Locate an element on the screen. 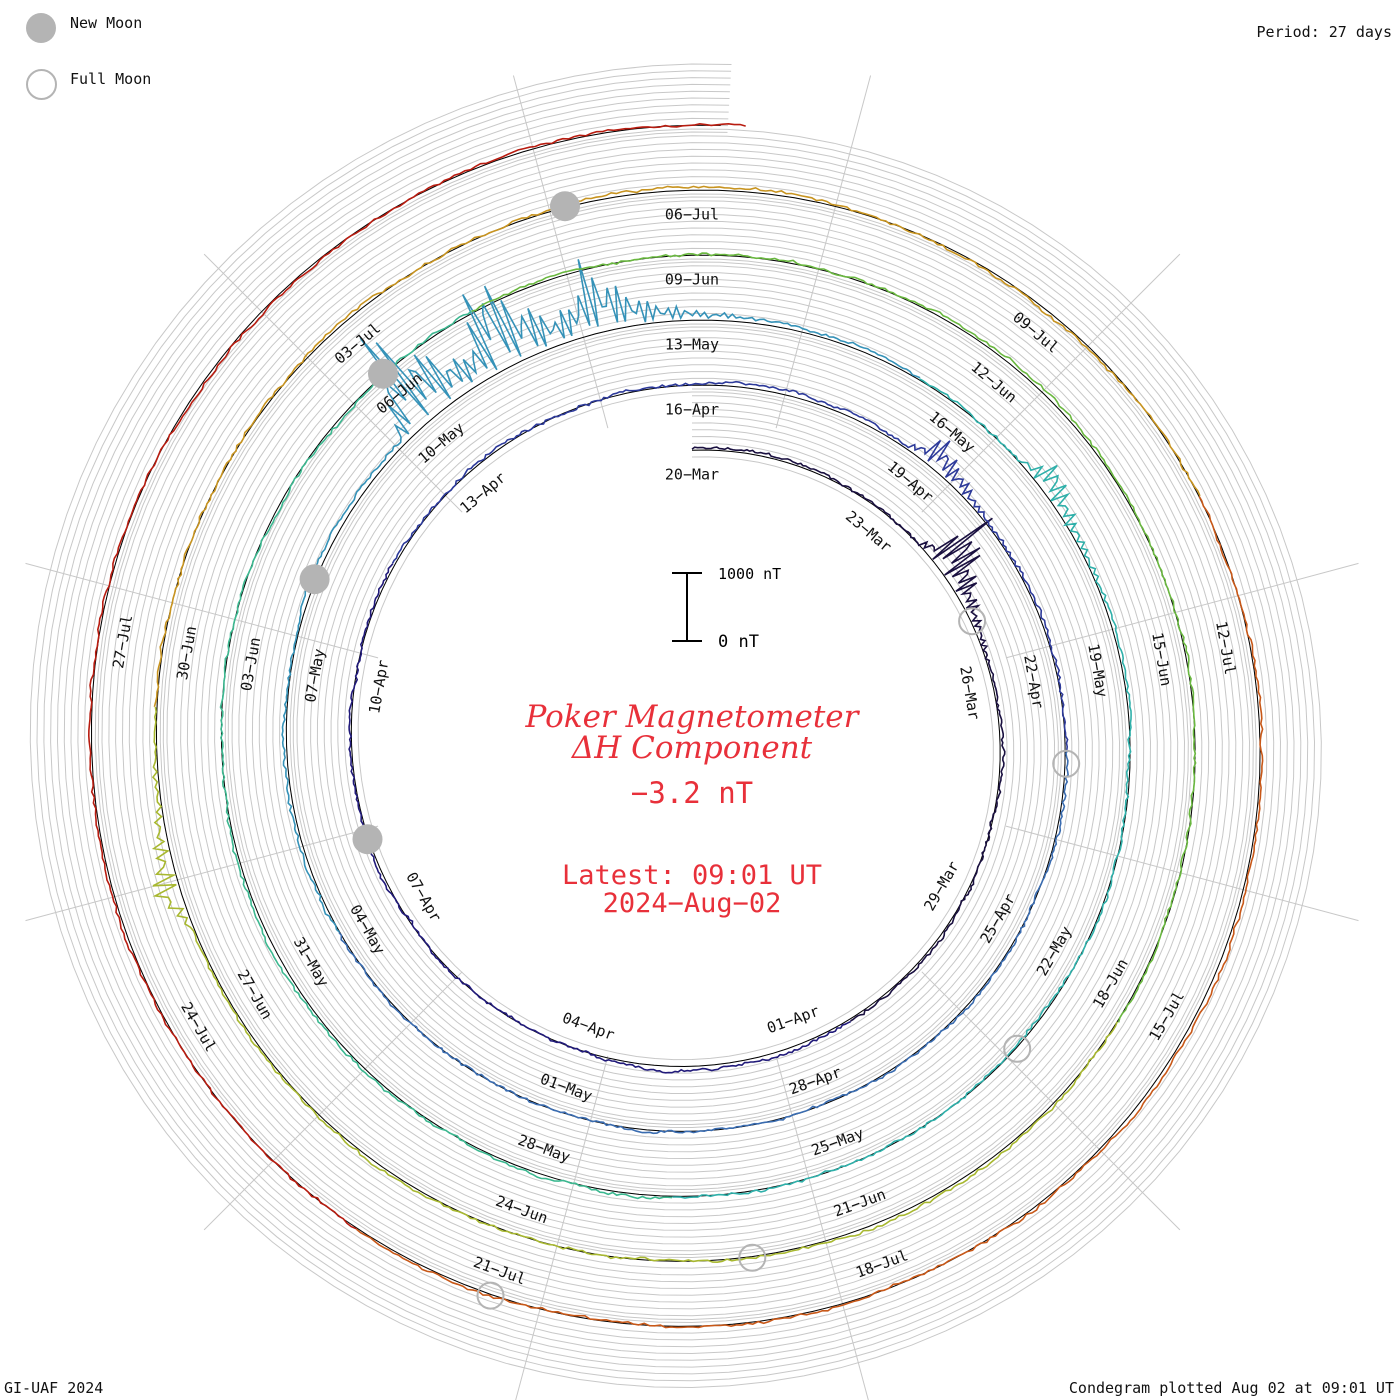  date-label: 07−May is located at coordinates (314, 675).